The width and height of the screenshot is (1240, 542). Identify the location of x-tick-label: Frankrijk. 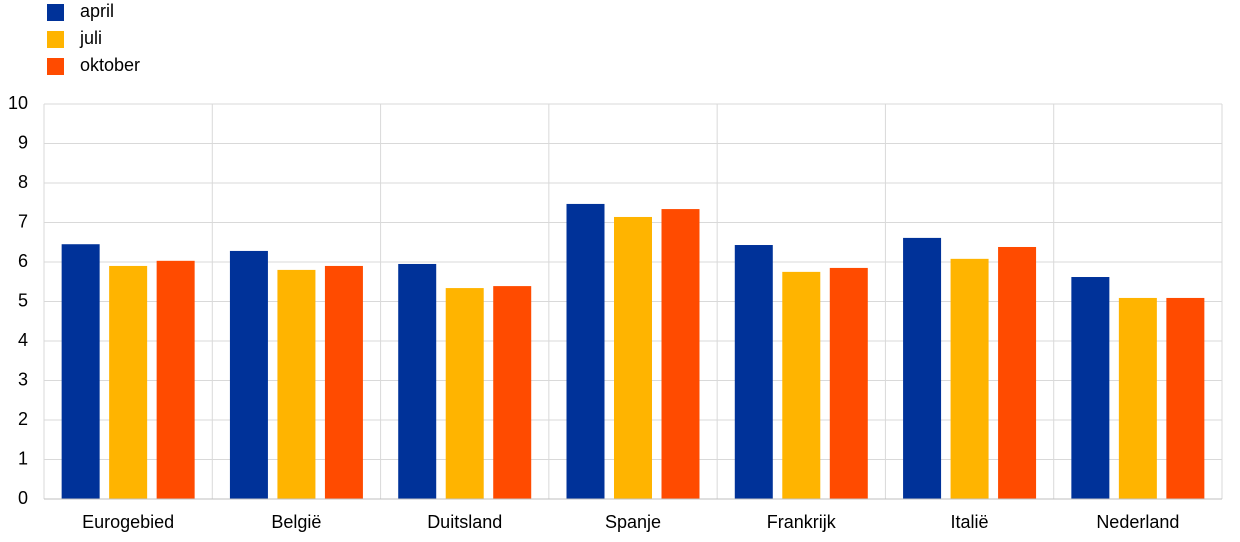
(802, 522).